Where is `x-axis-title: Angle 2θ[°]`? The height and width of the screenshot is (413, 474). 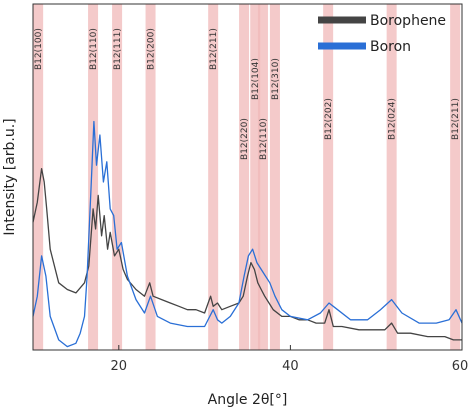 x-axis-title: Angle 2θ[°] is located at coordinates (248, 400).